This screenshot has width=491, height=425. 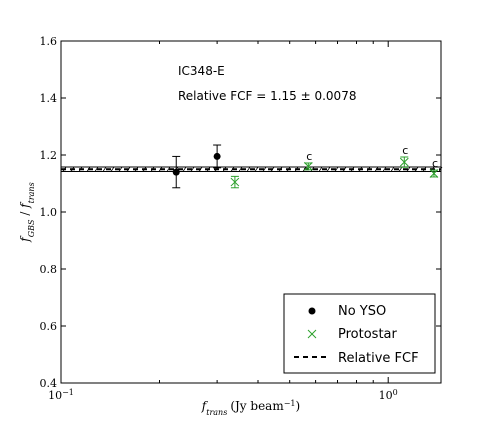 I want to click on y-tick-label: 1.6, so click(x=49, y=41).